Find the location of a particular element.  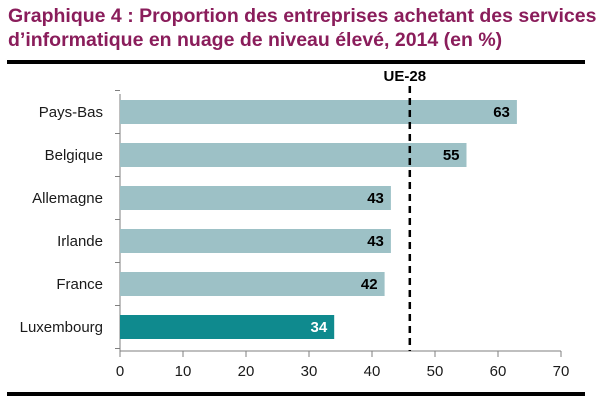

bar-irlande is located at coordinates (255, 241).